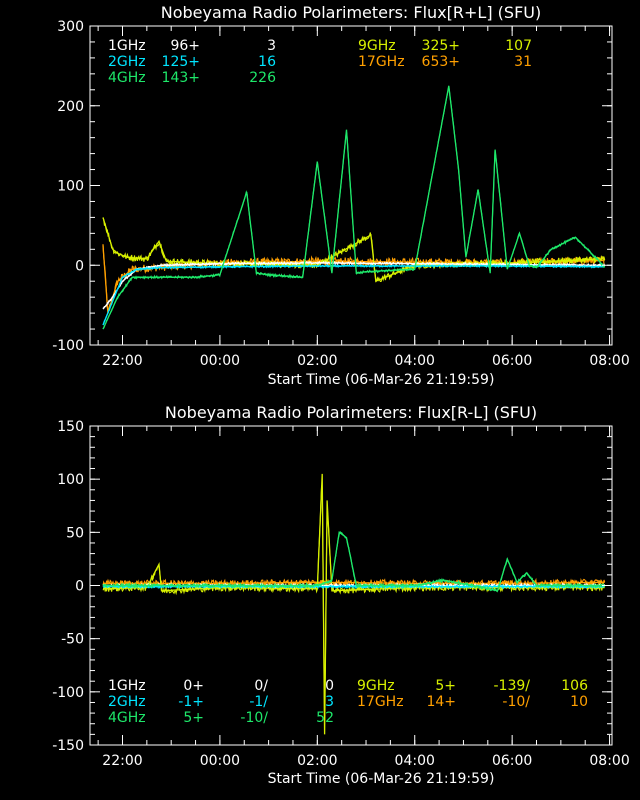 The height and width of the screenshot is (800, 640). What do you see at coordinates (329, 686) in the screenshot?
I see `legend-value: 0` at bounding box center [329, 686].